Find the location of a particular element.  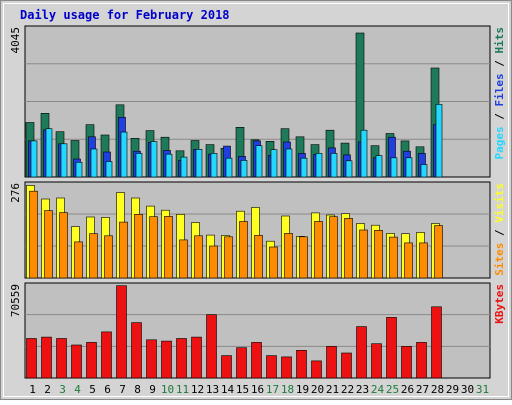

x-tick-label-31: 31 is located at coordinates (482, 389).